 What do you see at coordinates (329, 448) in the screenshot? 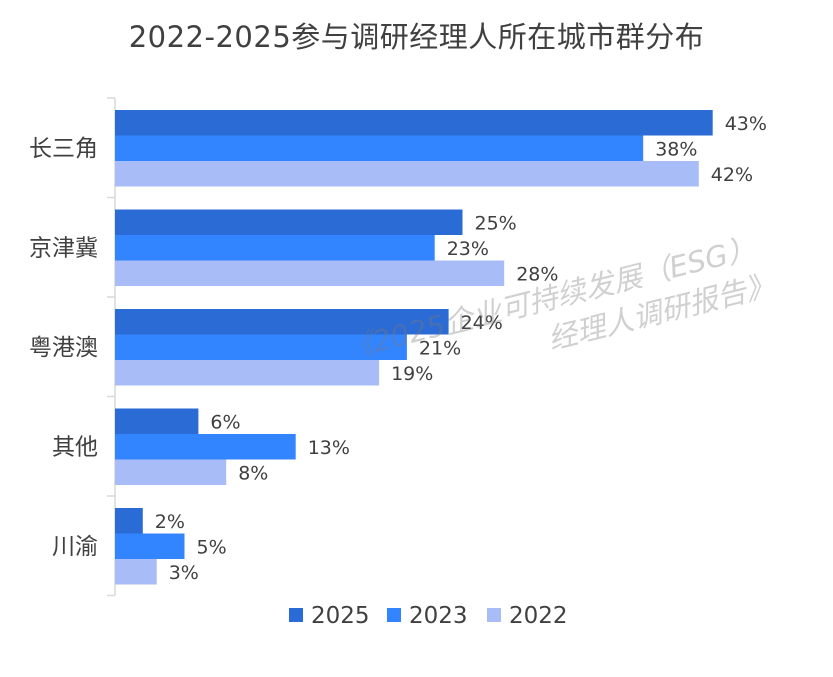
I see `data-label: 13%` at bounding box center [329, 448].